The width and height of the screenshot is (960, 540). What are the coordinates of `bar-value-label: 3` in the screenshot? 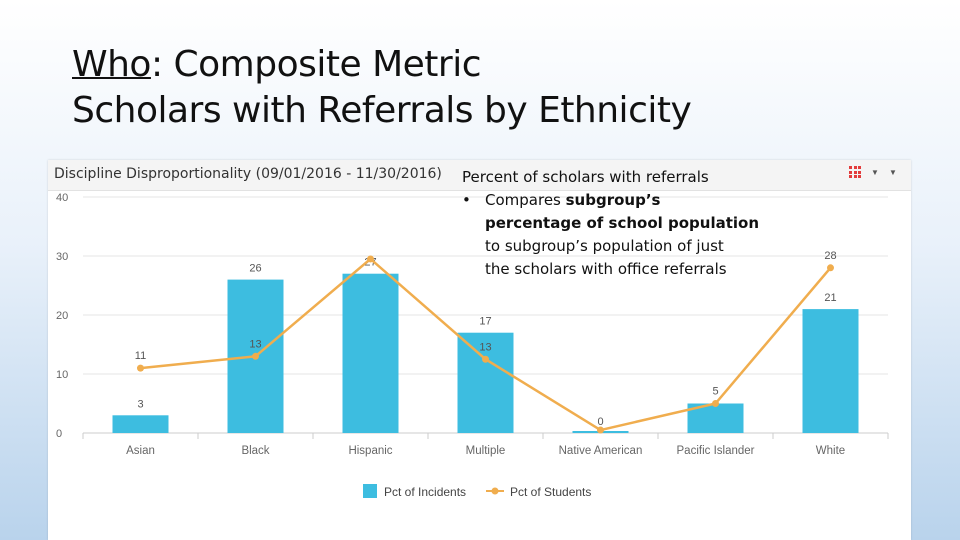 It's located at (140, 404).